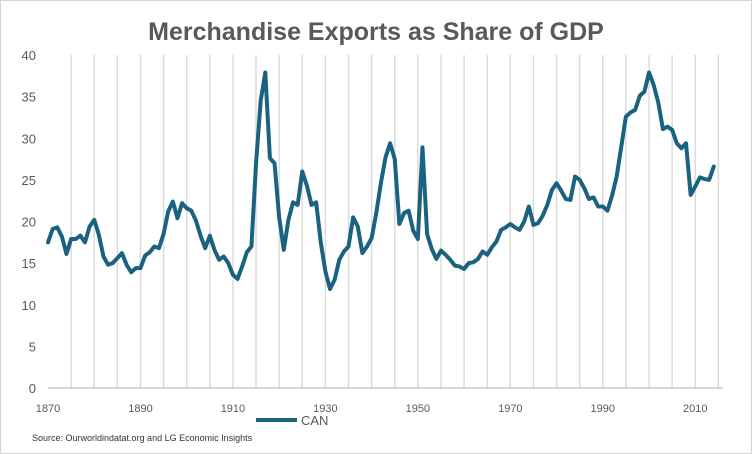 The height and width of the screenshot is (454, 752). I want to click on y-tick-10: 10, so click(29, 305).